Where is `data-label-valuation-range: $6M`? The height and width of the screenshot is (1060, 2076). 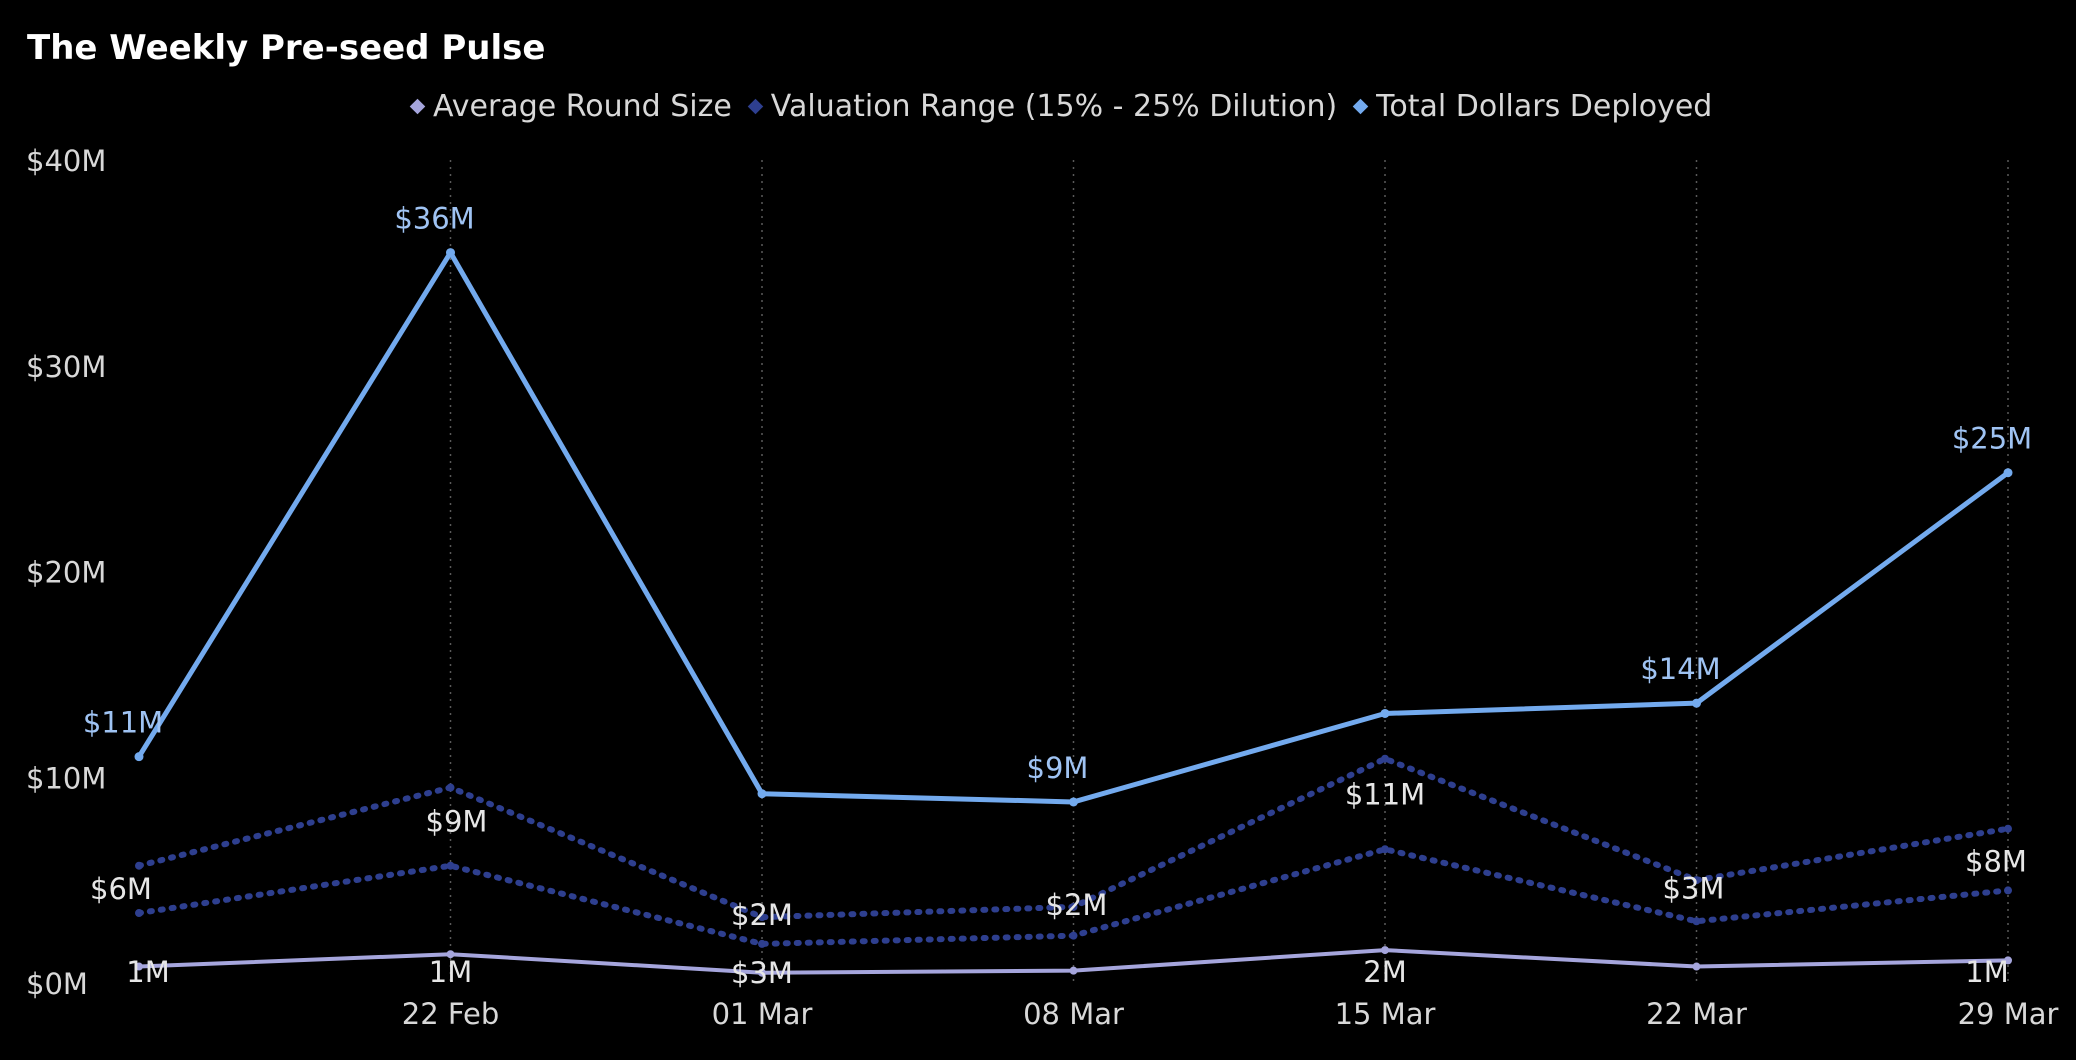
data-label-valuation-range: $6M is located at coordinates (121, 889).